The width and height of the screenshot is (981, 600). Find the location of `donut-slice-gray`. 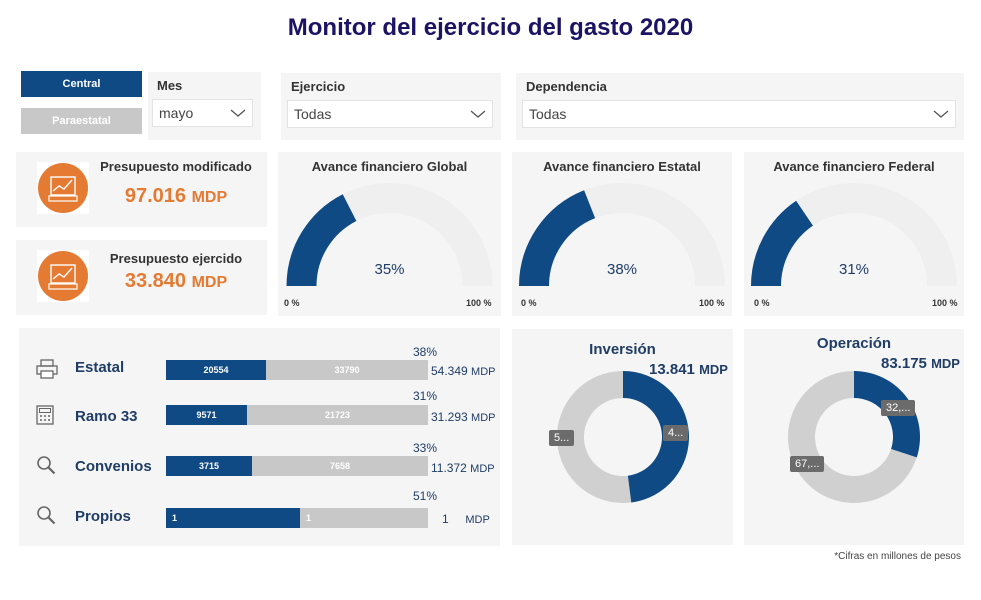

donut-slice-gray is located at coordinates (594, 437).